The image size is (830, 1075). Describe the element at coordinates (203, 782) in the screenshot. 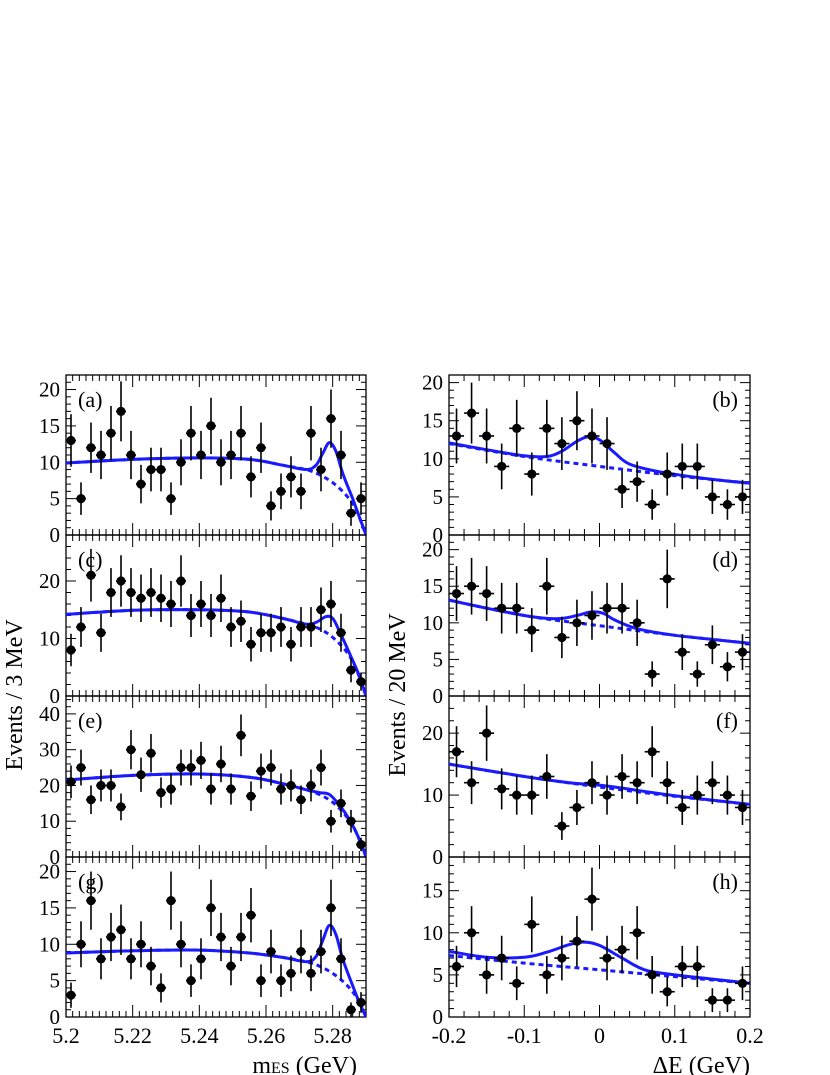

I see `panel-e: 0 10 20 30 40 (e)` at that location.